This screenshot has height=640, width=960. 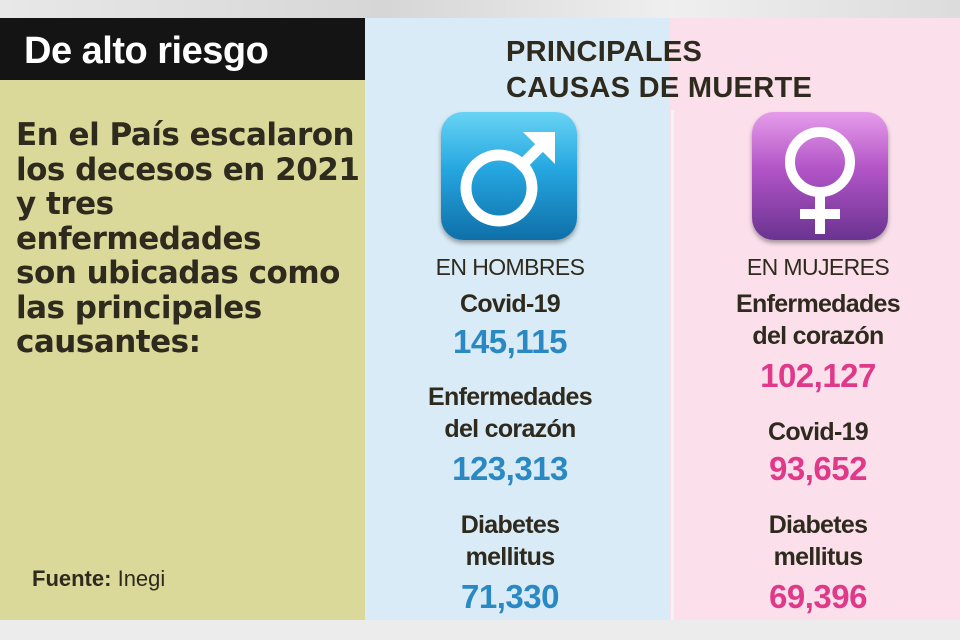 What do you see at coordinates (139, 221) in the screenshot?
I see `intro-line: y tres enfermedades` at bounding box center [139, 221].